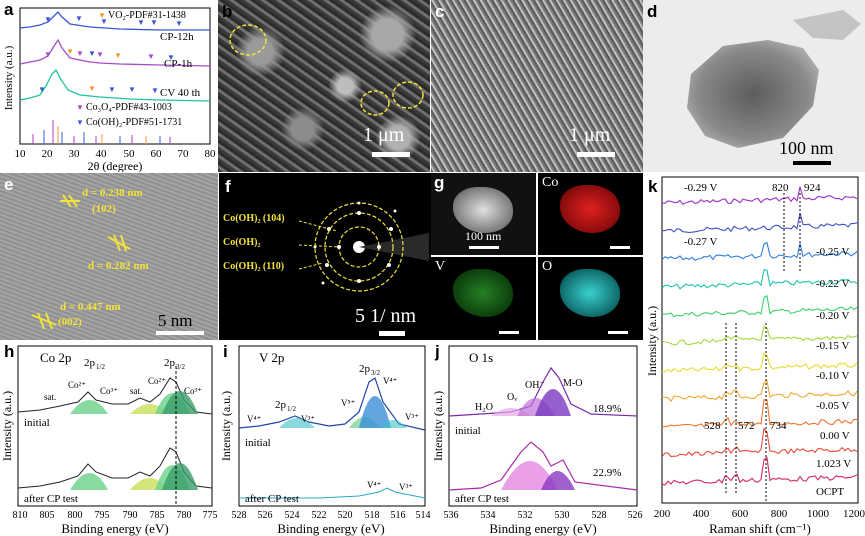  What do you see at coordinates (607, 473) in the screenshot?
I see `o1s-pct-after: 22.9%` at bounding box center [607, 473].